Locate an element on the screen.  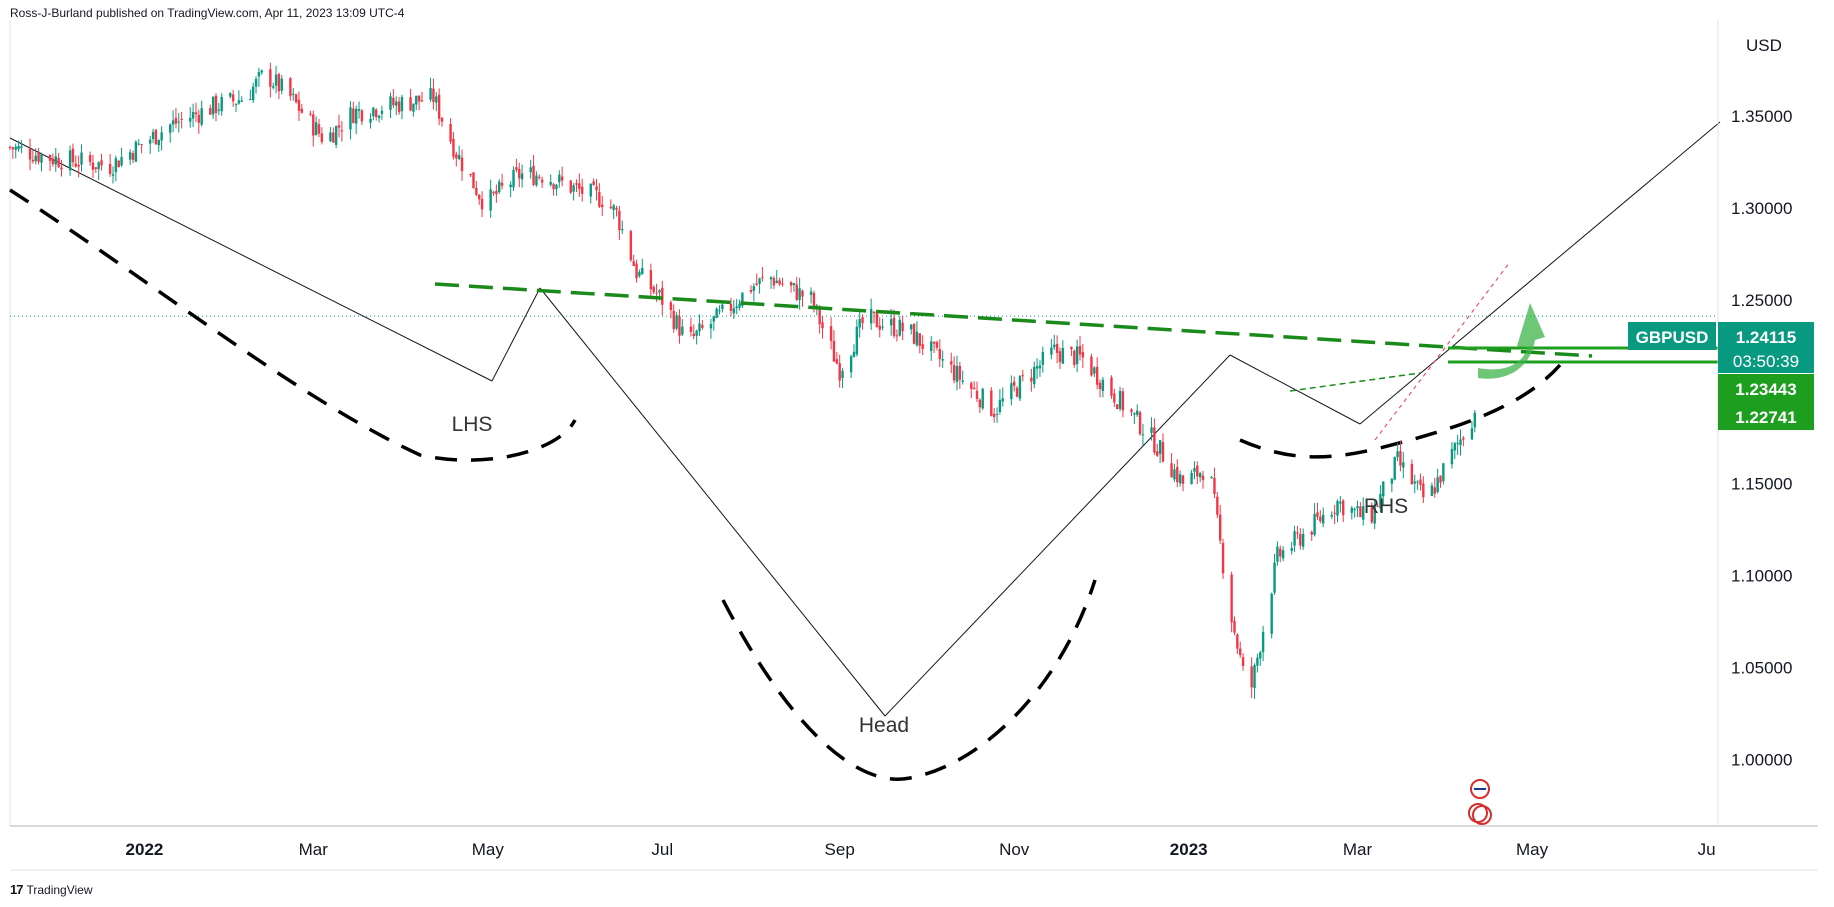
y-tick-label: 1.00000 is located at coordinates (1761, 759).